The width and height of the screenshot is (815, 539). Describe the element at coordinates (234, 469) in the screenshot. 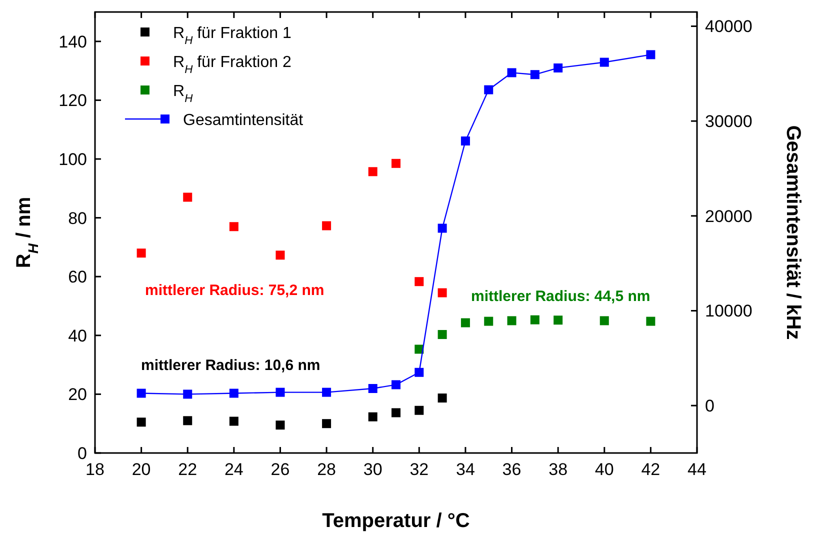

I see `x-tick-label: 24` at that location.